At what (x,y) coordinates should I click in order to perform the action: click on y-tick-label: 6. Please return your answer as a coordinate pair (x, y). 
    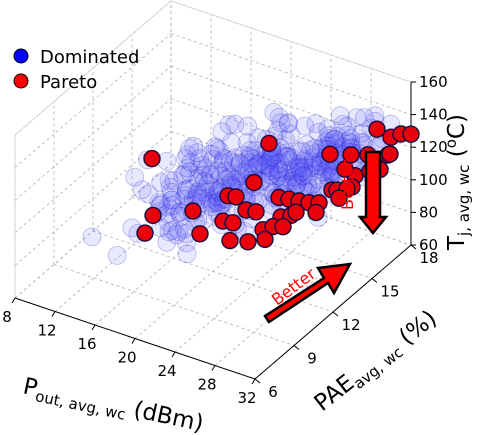
    Looking at the image, I should click on (273, 392).